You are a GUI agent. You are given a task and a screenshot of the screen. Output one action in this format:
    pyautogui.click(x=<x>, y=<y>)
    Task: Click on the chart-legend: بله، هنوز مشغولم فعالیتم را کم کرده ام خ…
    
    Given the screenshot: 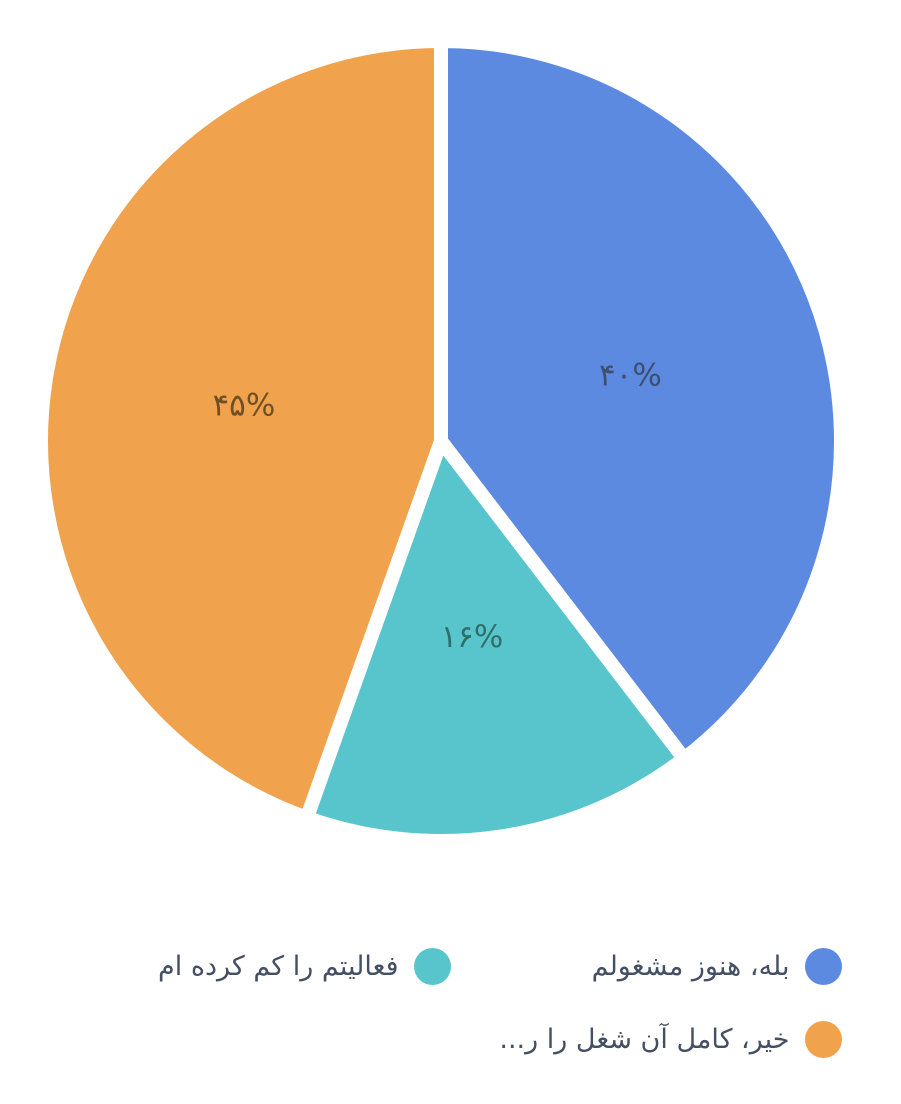 What is the action you would take?
    pyautogui.click(x=451, y=1003)
    